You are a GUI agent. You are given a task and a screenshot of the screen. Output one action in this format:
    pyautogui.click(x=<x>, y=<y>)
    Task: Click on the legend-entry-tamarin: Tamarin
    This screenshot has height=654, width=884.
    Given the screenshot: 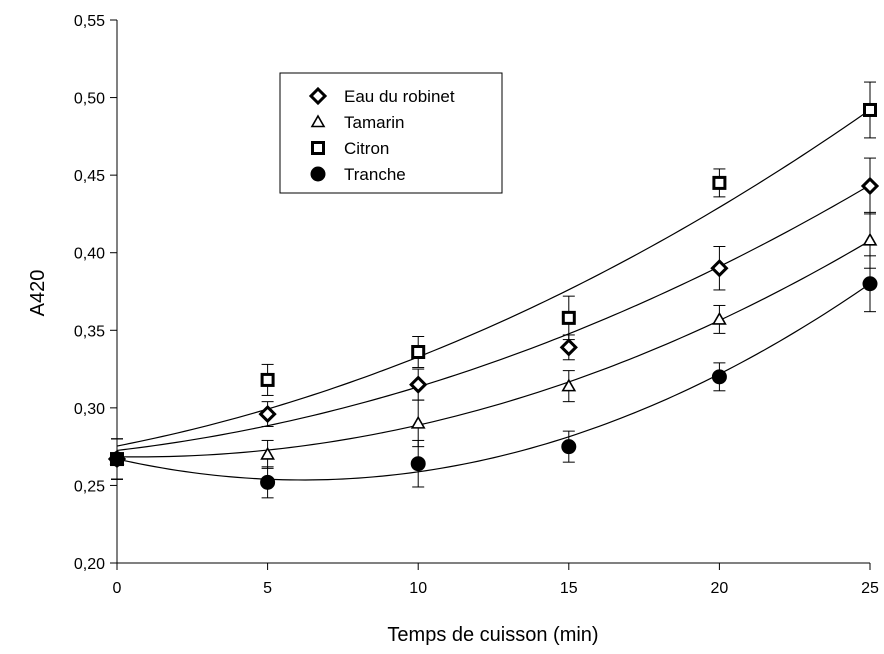 What is the action you would take?
    pyautogui.click(x=357, y=122)
    